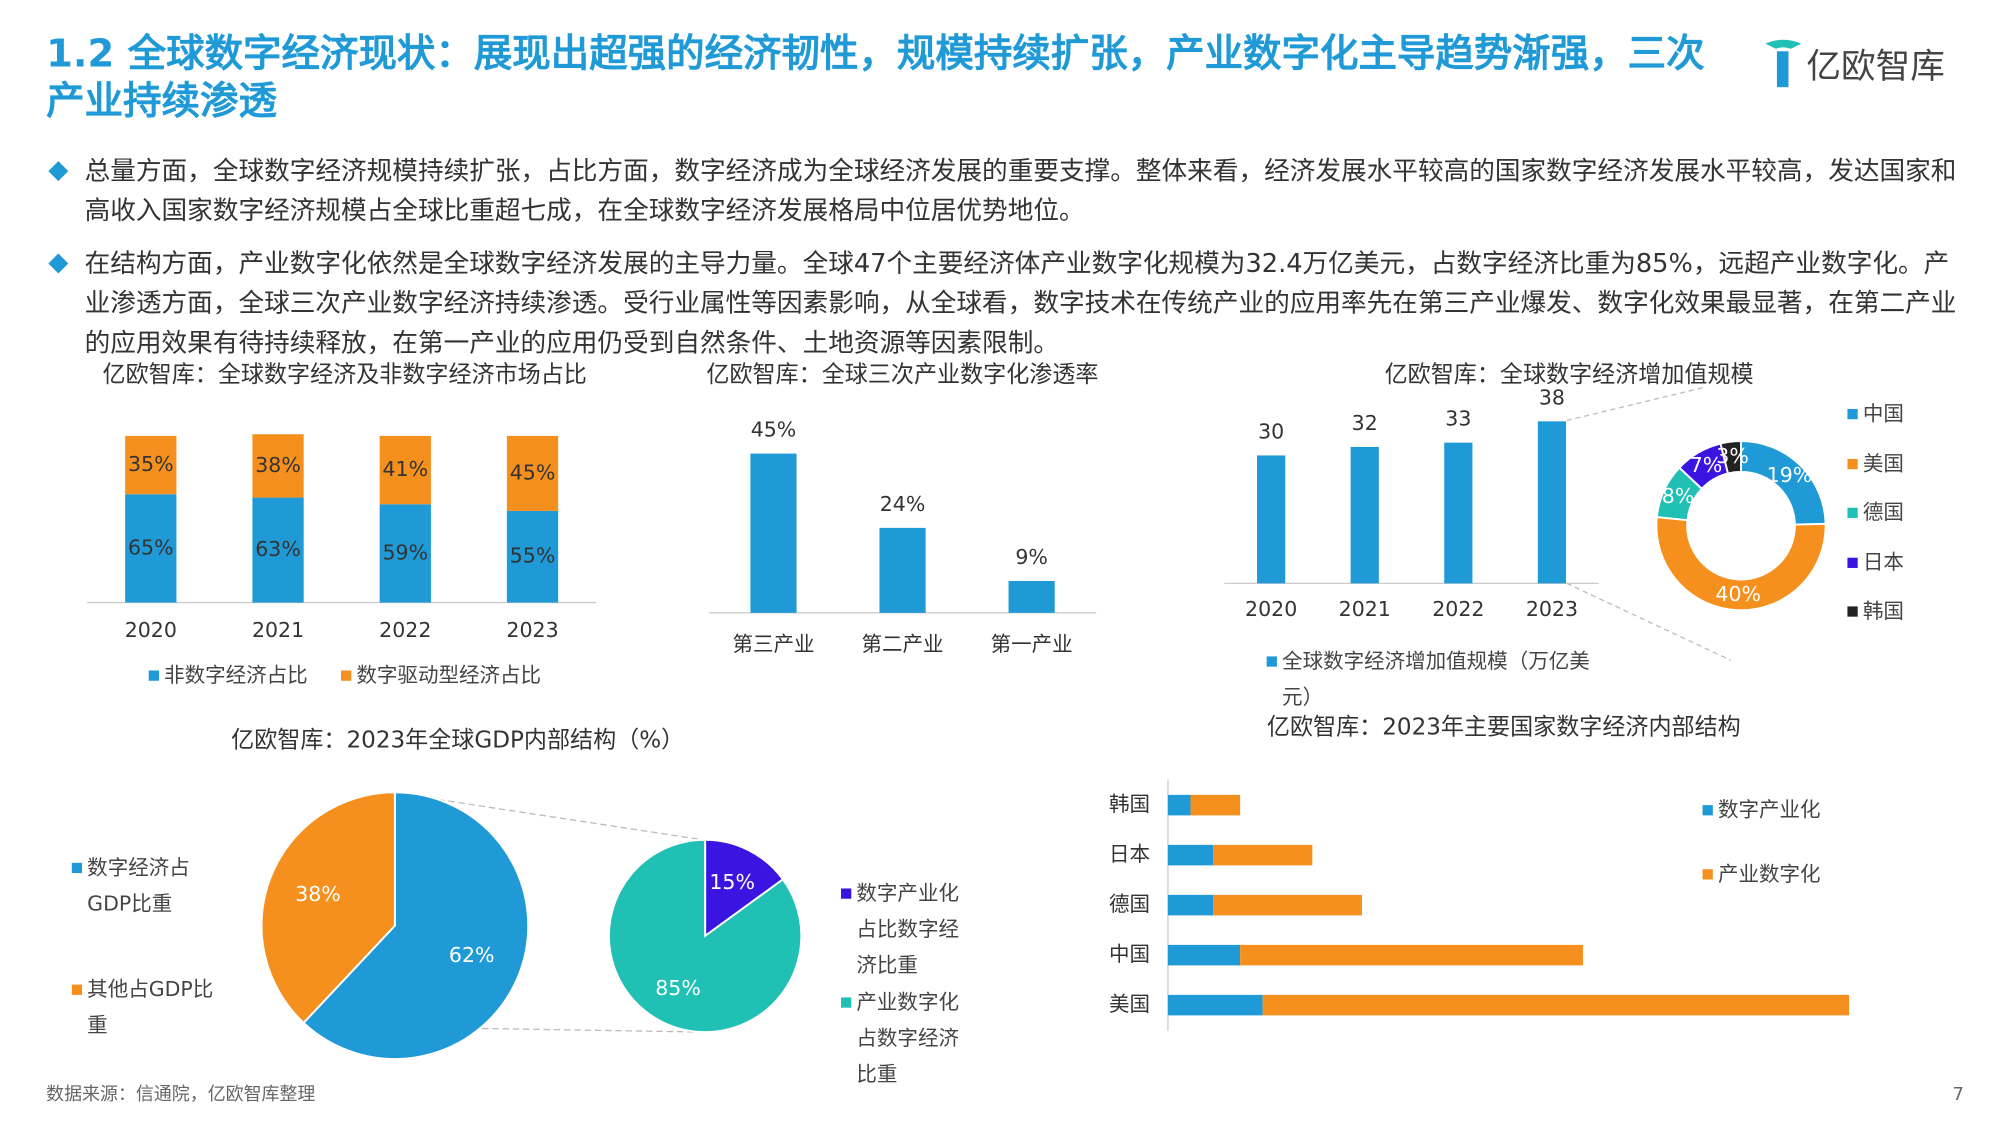 This screenshot has width=2000, height=1125. I want to click on legend-item: 其他占GDP比重, so click(149, 1008).